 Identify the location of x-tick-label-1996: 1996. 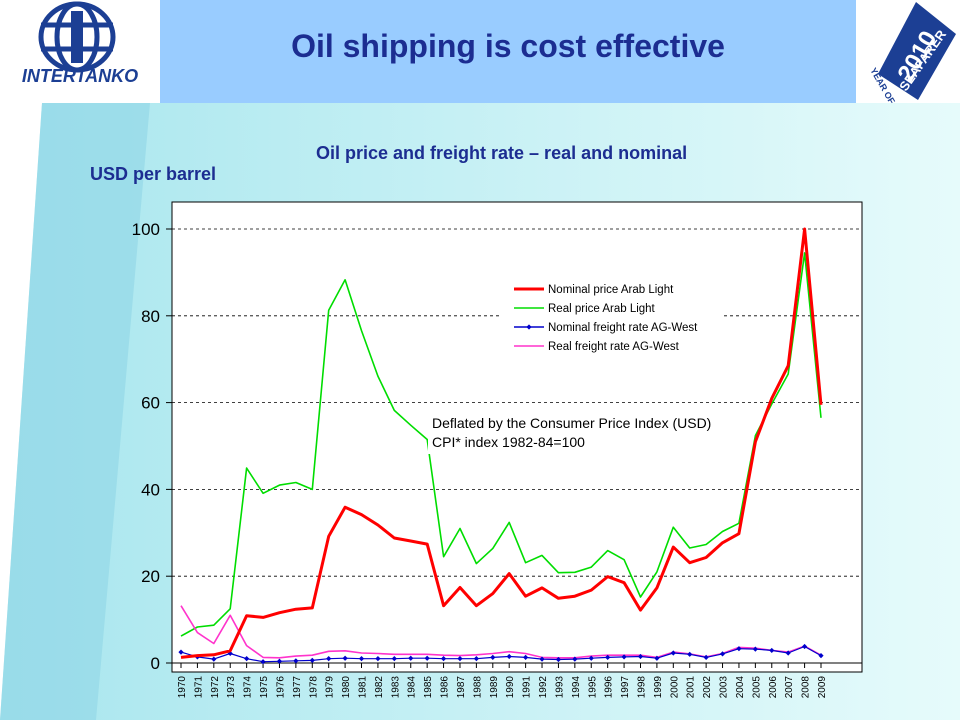
(609, 687).